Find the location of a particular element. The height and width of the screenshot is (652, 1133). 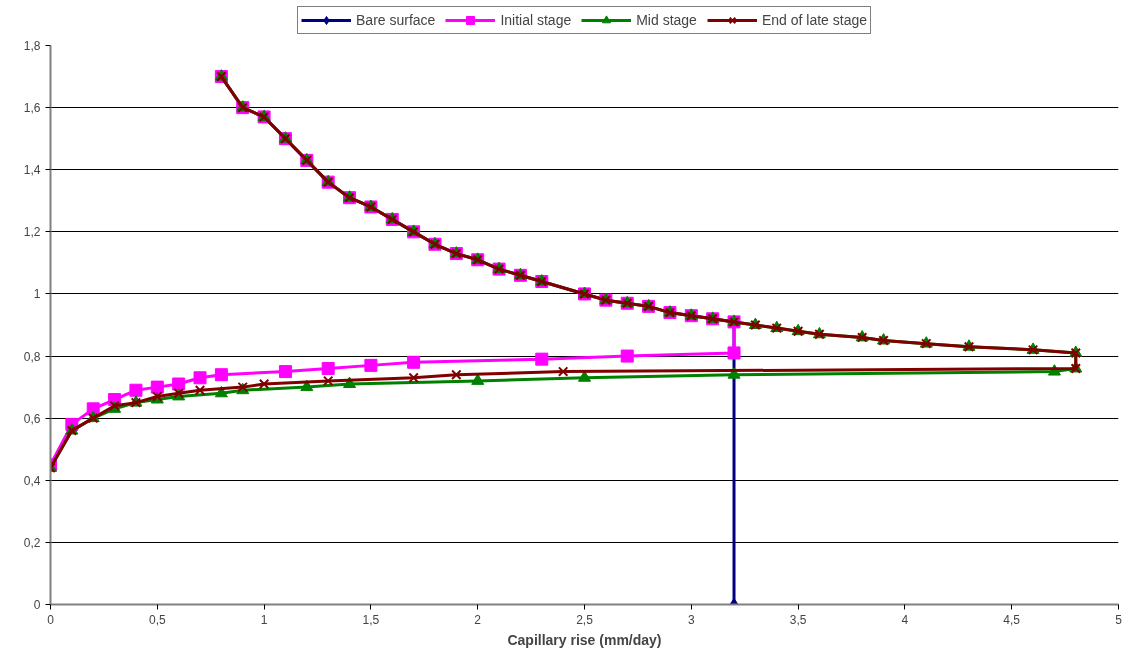

y-tick-label: 1,4 is located at coordinates (32, 170).